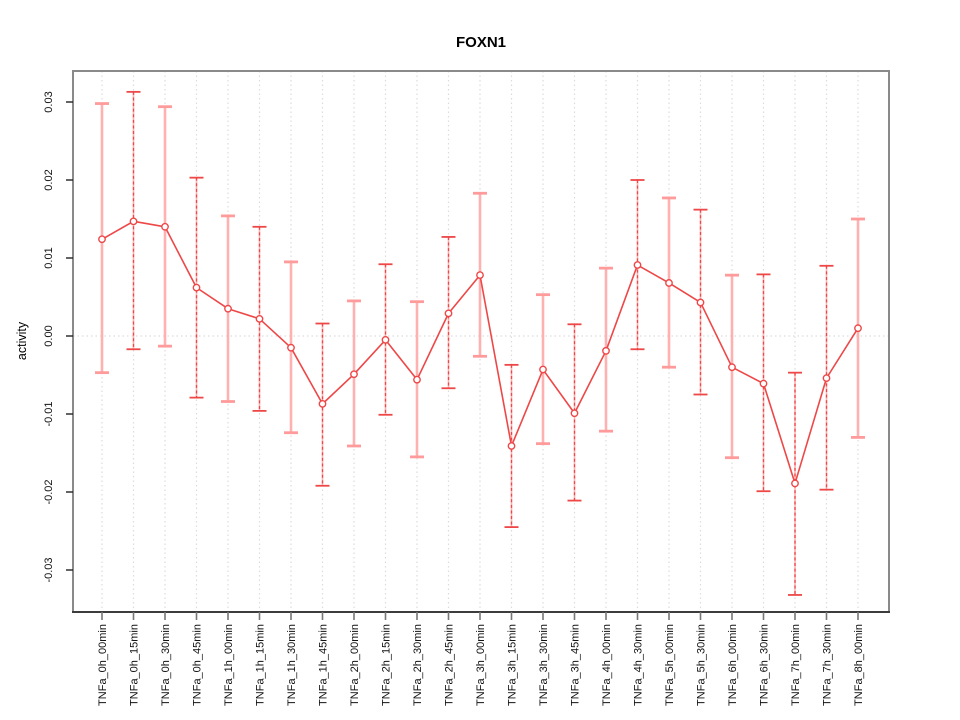 The width and height of the screenshot is (960, 720). I want to click on x-tick-label: TNFa_1h_00min, so click(229, 665).